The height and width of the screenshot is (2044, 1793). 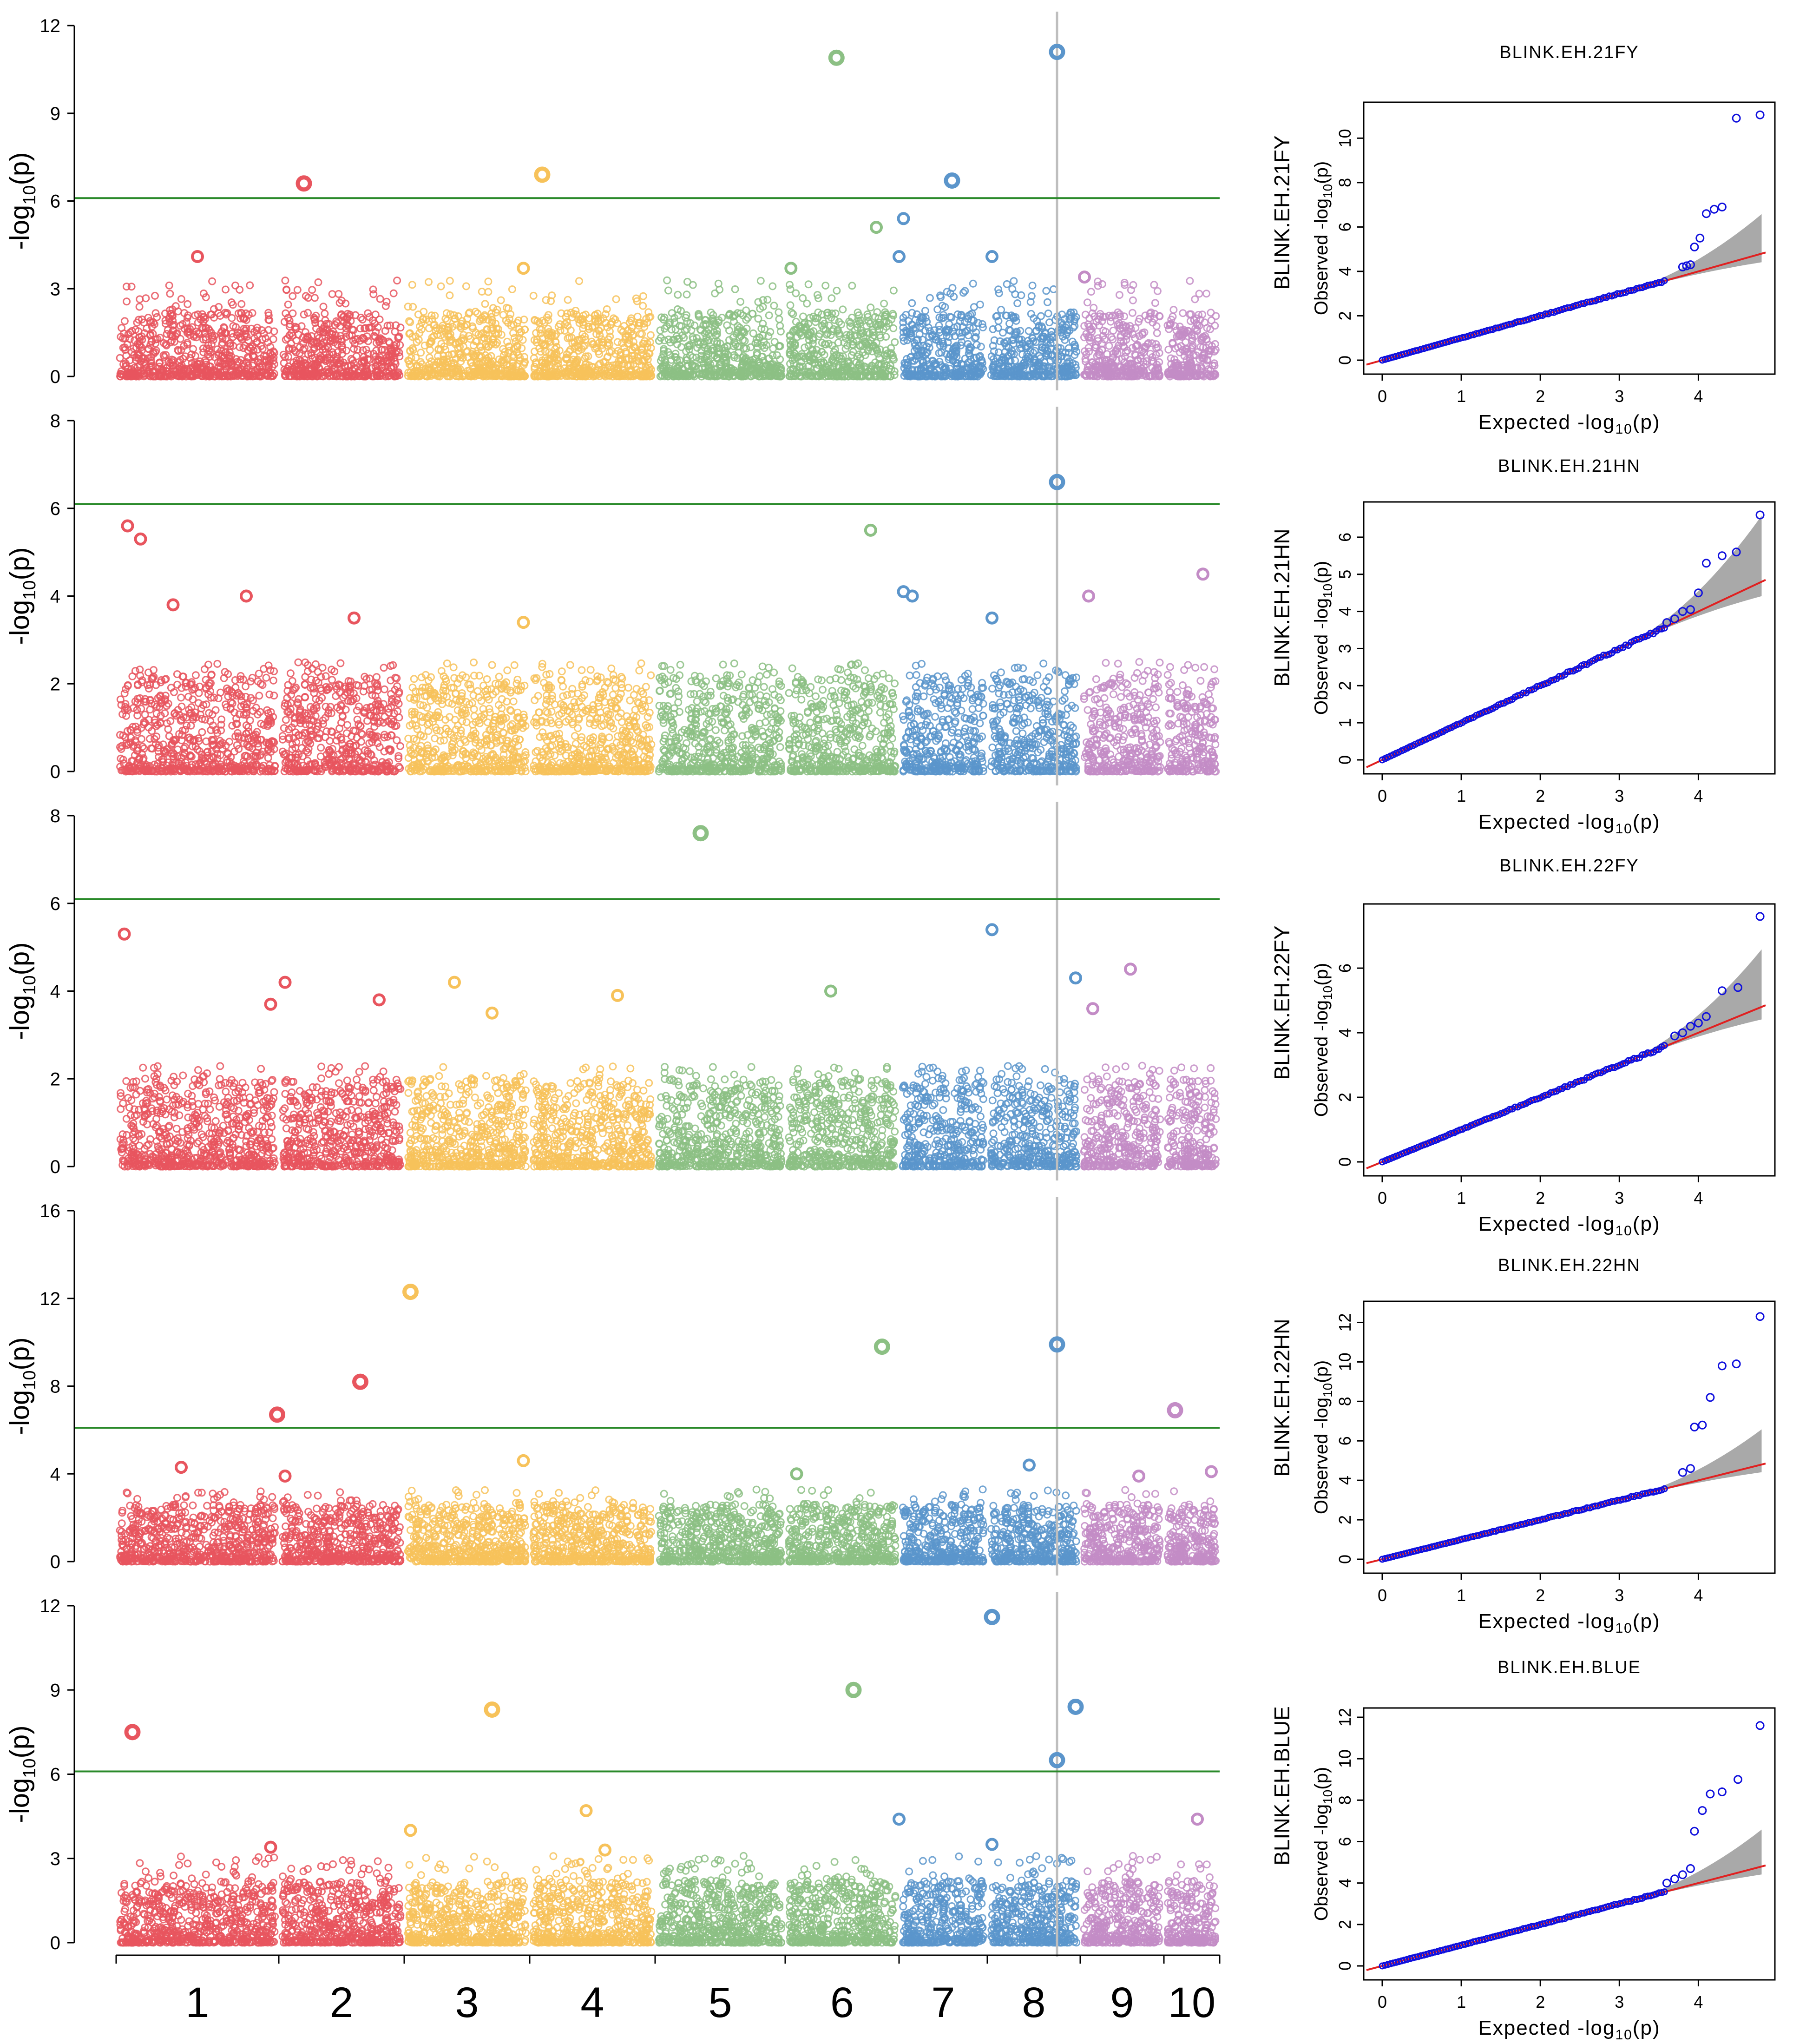 What do you see at coordinates (55, 289) in the screenshot?
I see `y-tick-label: 3` at bounding box center [55, 289].